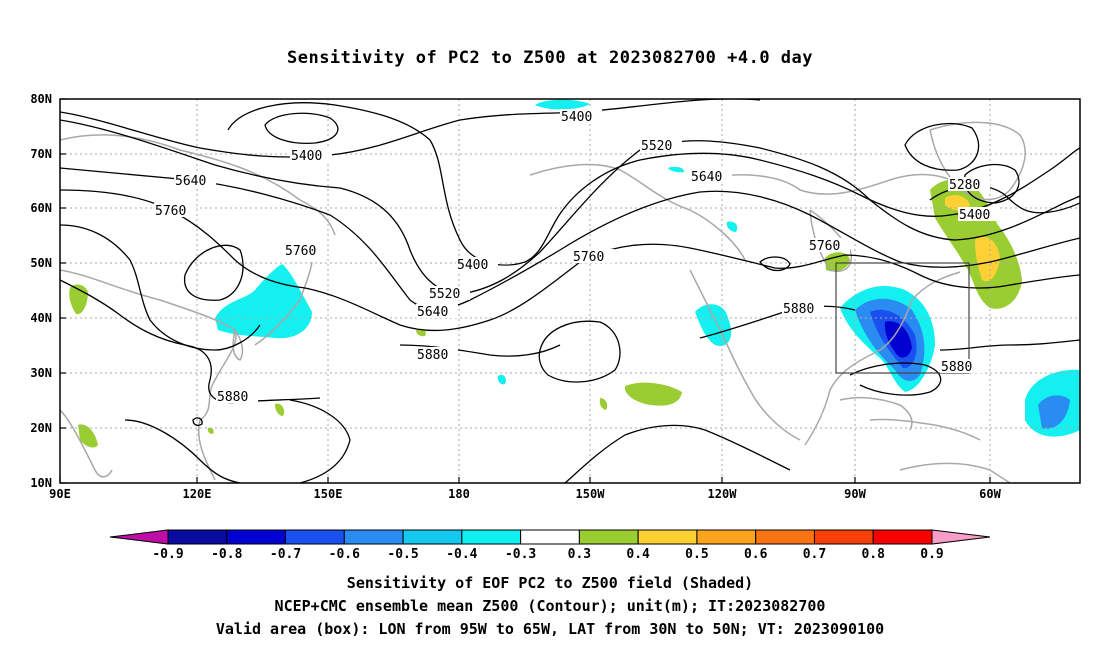 This screenshot has width=1100, height=650. Describe the element at coordinates (873, 554) in the screenshot. I see `colorbar-label: 0.8` at that location.